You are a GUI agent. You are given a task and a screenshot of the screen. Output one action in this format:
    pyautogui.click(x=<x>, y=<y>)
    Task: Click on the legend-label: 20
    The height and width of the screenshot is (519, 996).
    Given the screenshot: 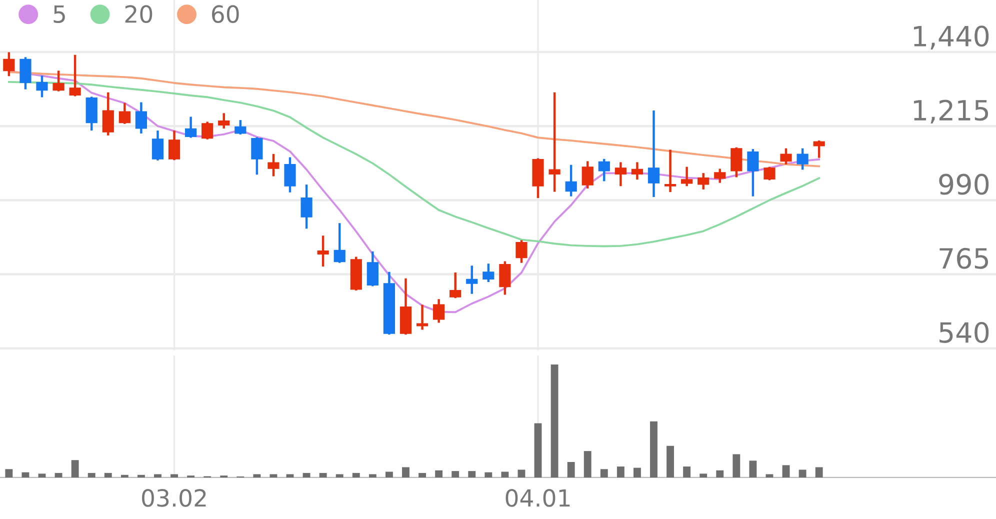 What is the action you would take?
    pyautogui.click(x=138, y=14)
    